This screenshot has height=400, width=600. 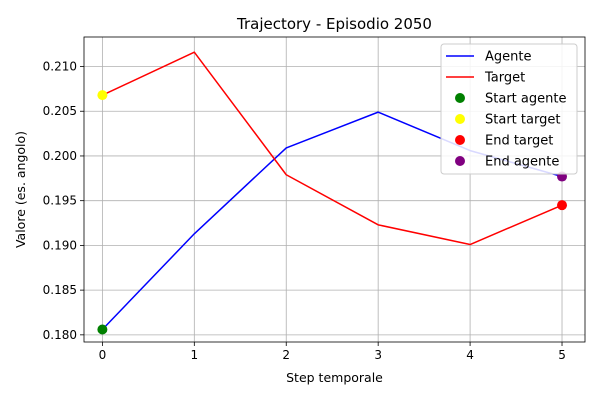 I want to click on y-tick-label: 0.200, so click(x=60, y=156).